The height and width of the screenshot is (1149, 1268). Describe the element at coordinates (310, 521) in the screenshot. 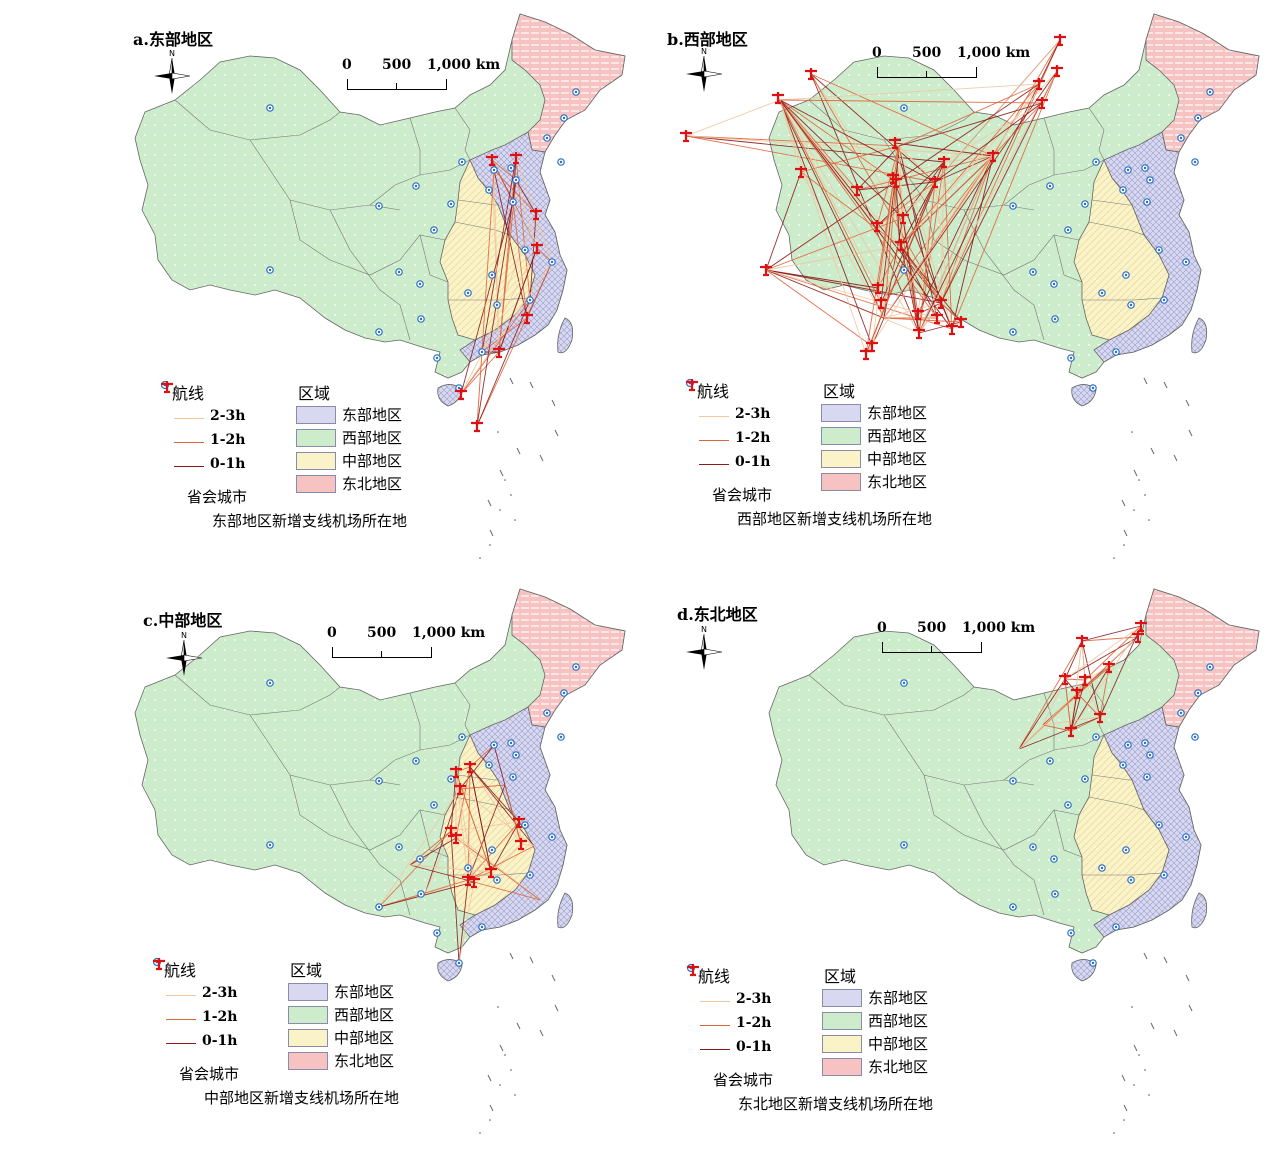

I see `legend-airport-label: 东部地区新增支线机场所在地` at that location.